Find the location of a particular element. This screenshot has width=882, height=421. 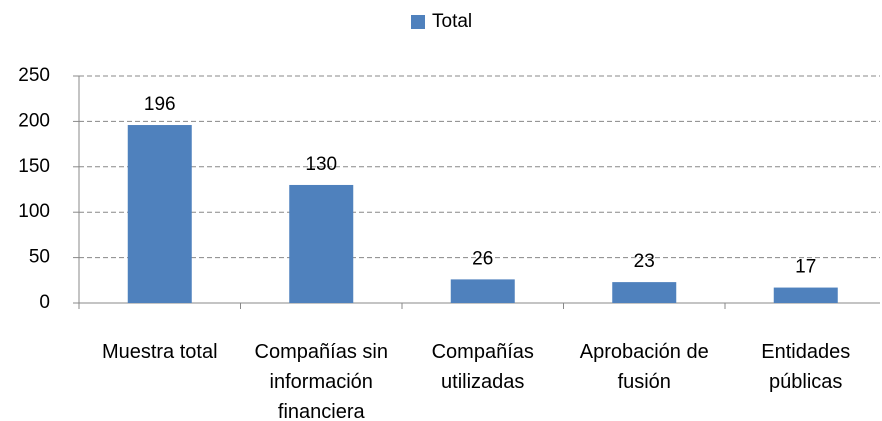

x-tick-label: Entidades públicas is located at coordinates (806, 367).